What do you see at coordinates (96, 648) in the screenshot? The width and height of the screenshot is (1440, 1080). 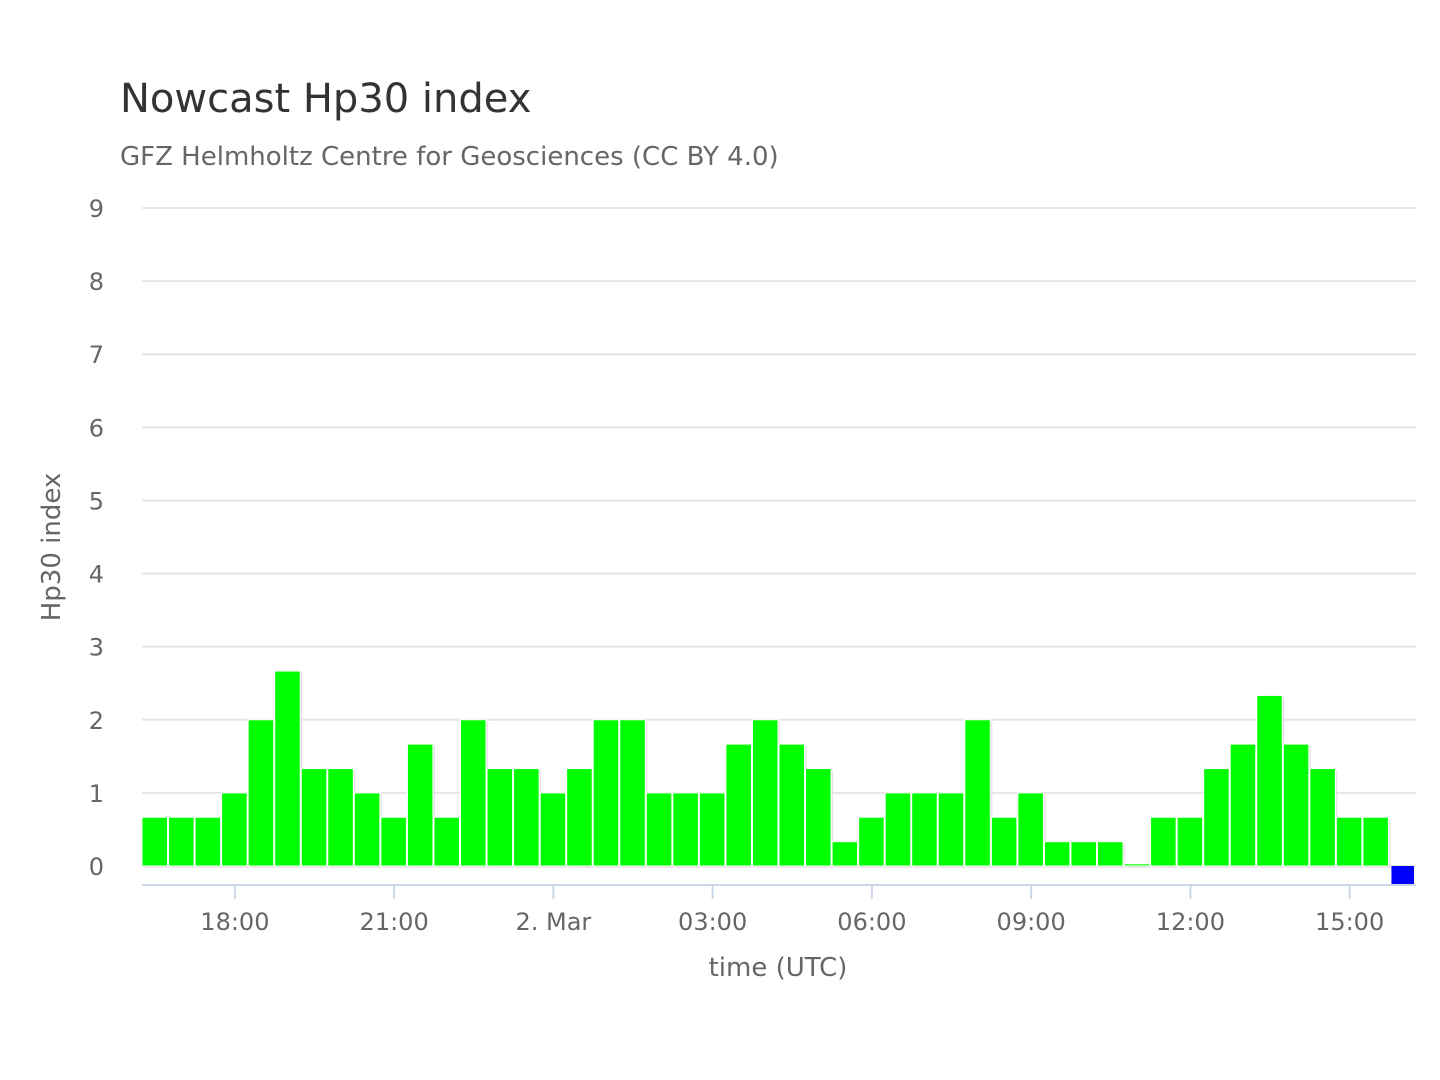 I see `y-tick-label: 3` at bounding box center [96, 648].